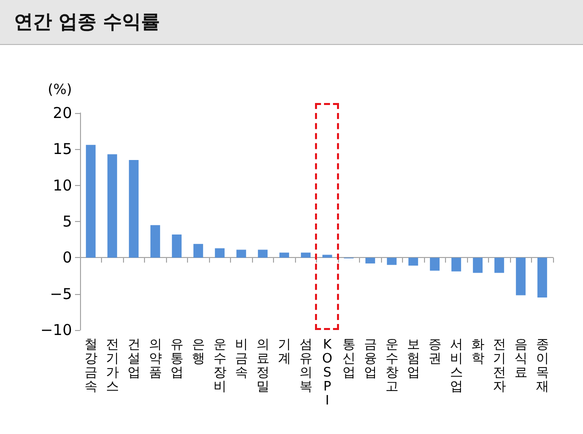 Image resolution: width=583 pixels, height=434 pixels. I want to click on x-tick-label: 운수장비, so click(219, 366).